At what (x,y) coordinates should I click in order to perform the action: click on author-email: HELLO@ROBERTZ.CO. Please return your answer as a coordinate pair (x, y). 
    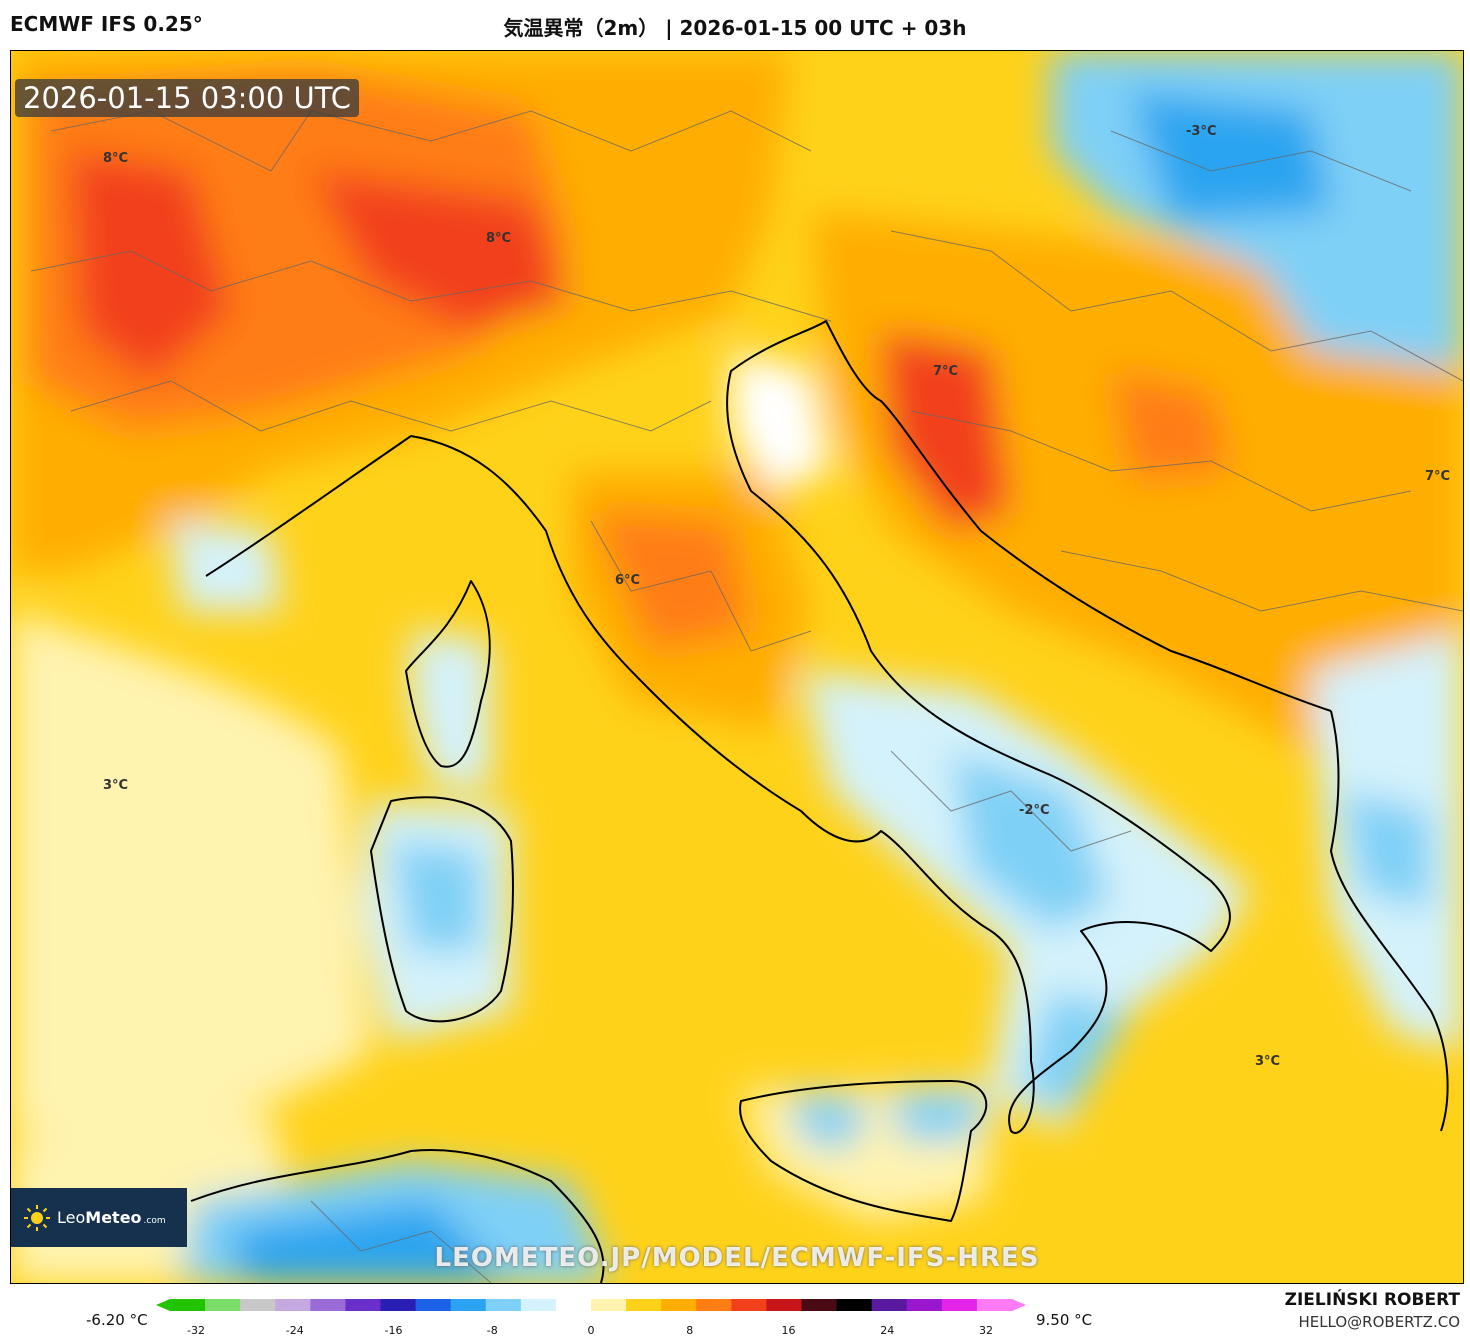
    Looking at the image, I should click on (1379, 1322).